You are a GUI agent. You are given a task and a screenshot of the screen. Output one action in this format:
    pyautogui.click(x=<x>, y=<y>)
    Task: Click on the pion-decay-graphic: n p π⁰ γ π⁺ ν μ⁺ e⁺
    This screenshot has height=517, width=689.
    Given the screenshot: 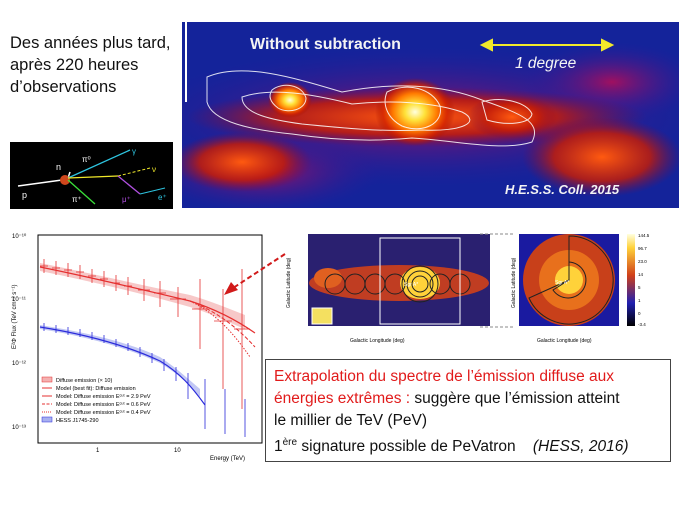 What is the action you would take?
    pyautogui.click(x=92, y=176)
    